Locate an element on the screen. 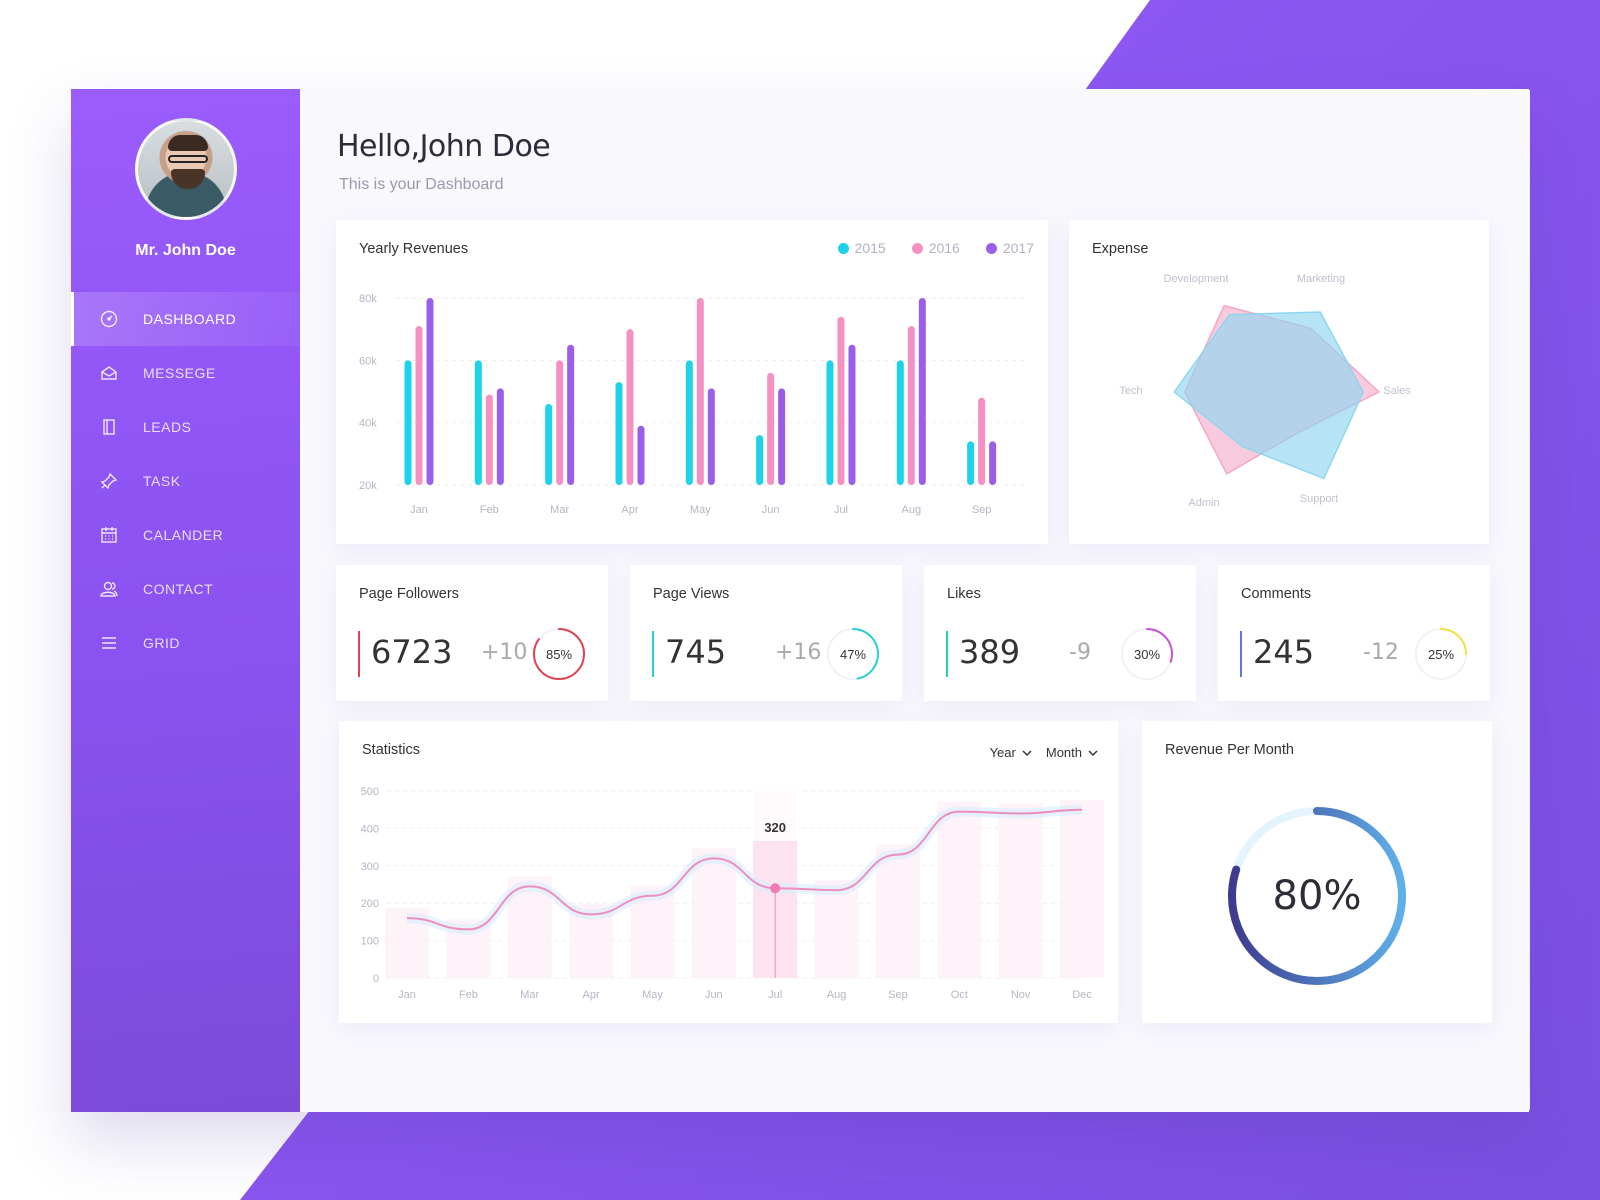 This screenshot has height=1200, width=1600. stat-delta: +16 is located at coordinates (798, 652).